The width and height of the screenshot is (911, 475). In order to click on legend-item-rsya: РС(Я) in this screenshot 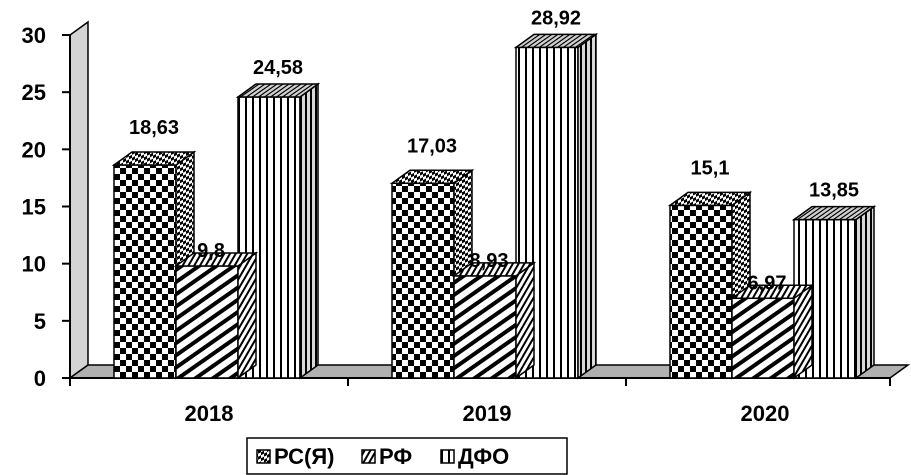, I will do `click(295, 456)`.